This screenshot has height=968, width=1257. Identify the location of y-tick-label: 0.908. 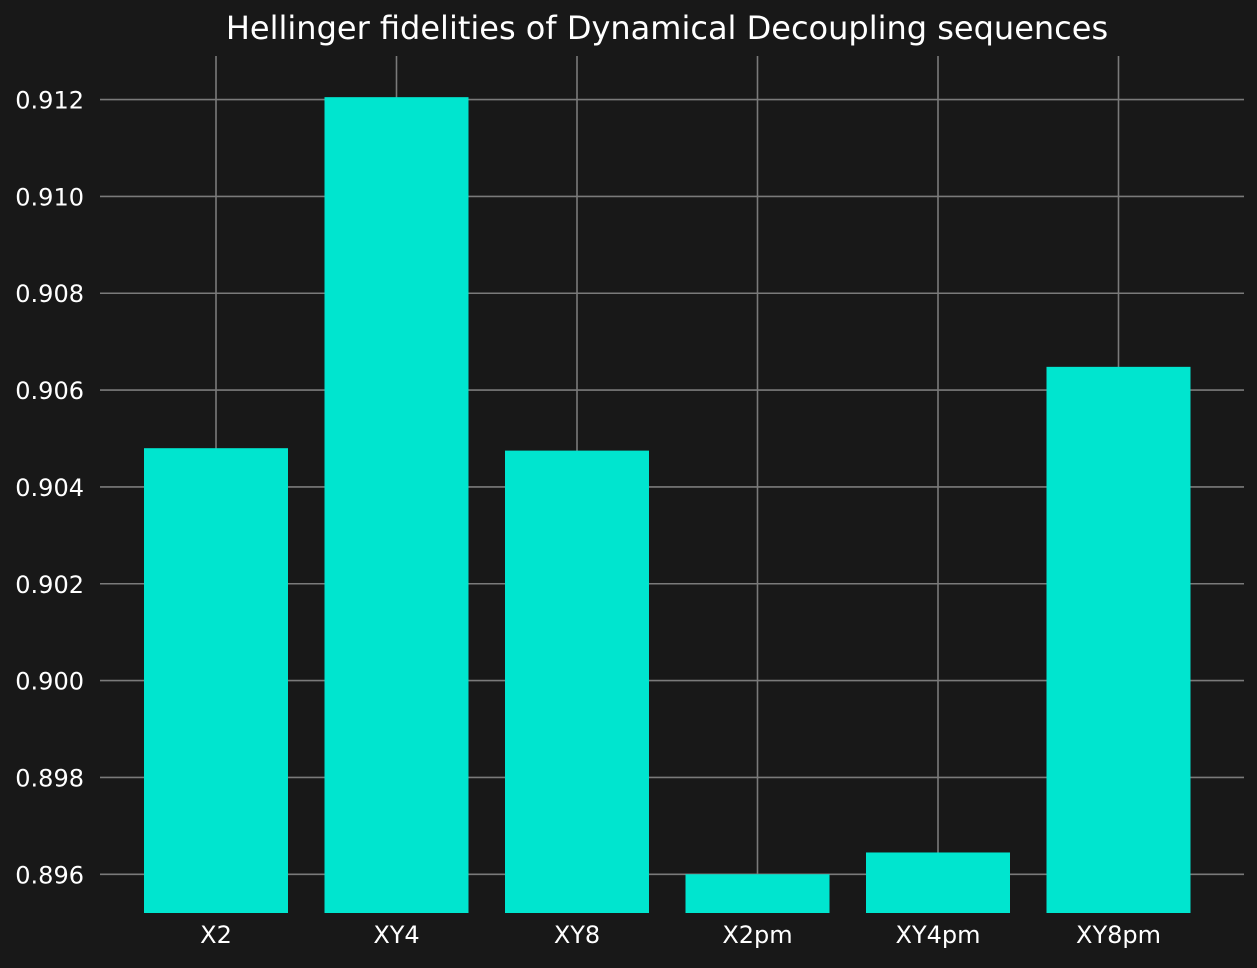
(49, 294).